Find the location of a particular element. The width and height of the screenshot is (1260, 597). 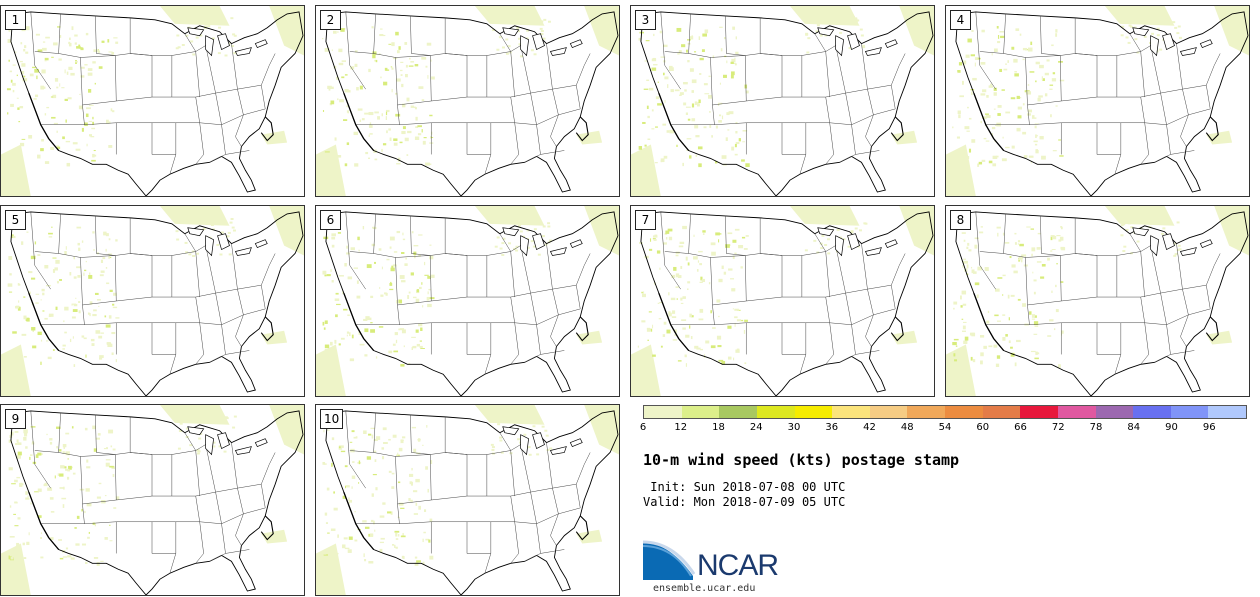

member-number: 8 is located at coordinates (960, 220).